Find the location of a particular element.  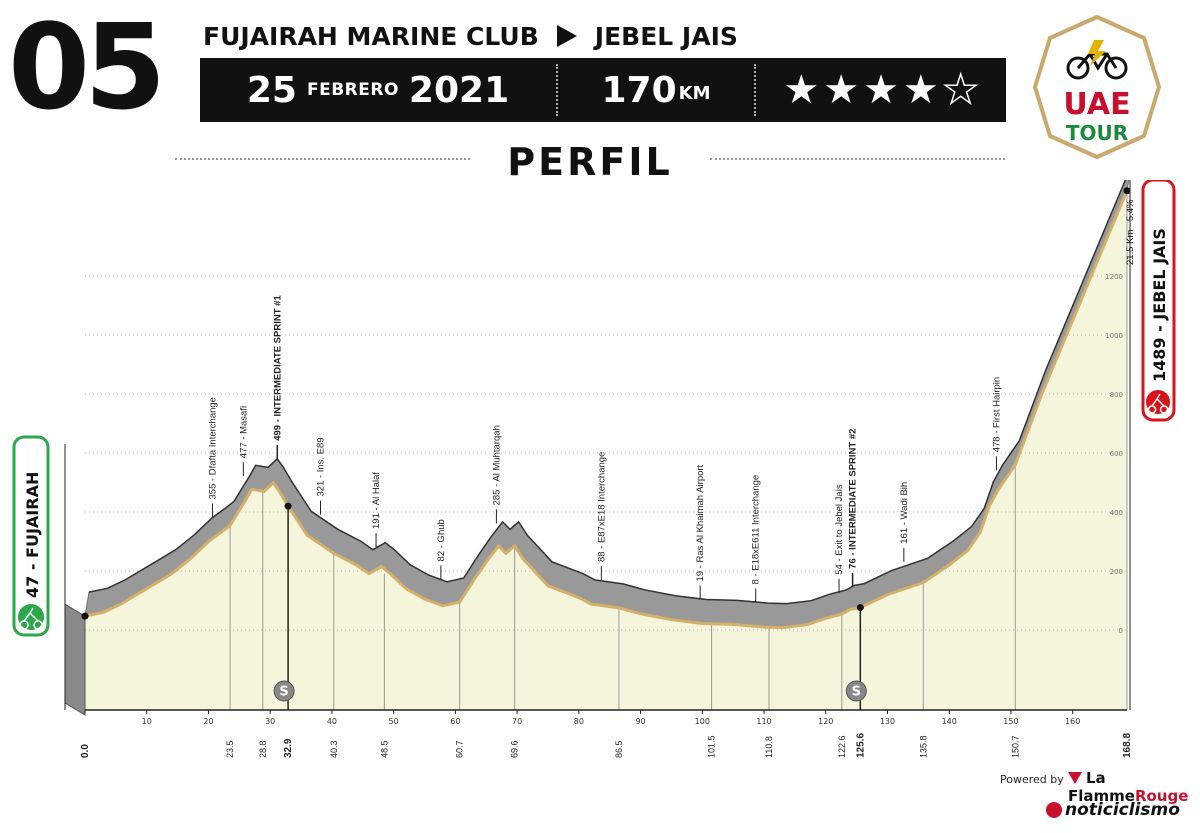

x-tick-label: 120 is located at coordinates (825, 721).